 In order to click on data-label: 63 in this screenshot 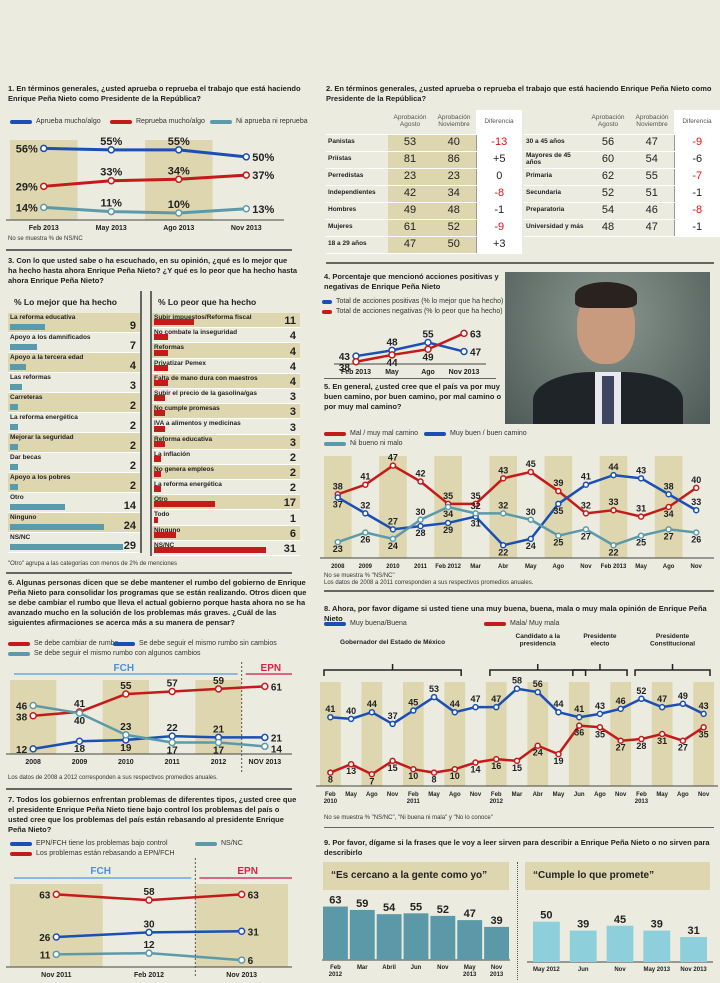, I will do `click(45, 895)`.